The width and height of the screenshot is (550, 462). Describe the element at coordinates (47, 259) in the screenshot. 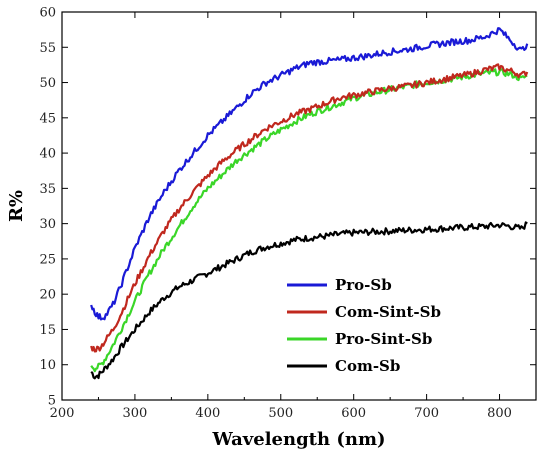

I see `y-tick-label: 25` at that location.